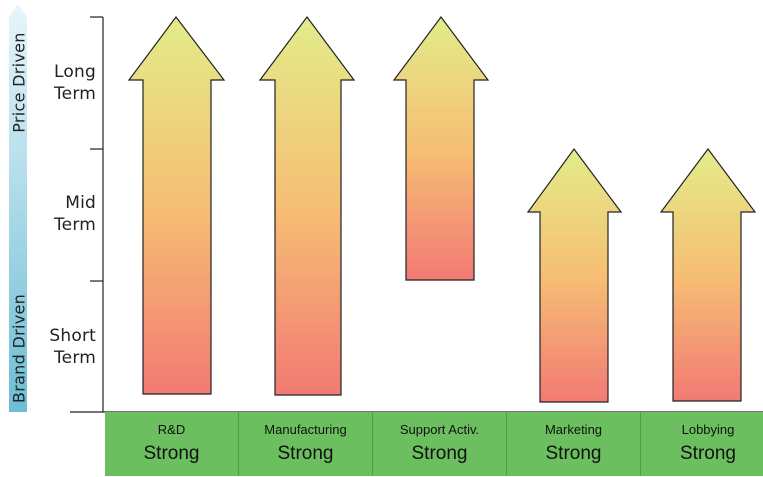 Image resolution: width=763 pixels, height=477 pixels. I want to click on category-manufacturing: Manufacturing Strong, so click(306, 444).